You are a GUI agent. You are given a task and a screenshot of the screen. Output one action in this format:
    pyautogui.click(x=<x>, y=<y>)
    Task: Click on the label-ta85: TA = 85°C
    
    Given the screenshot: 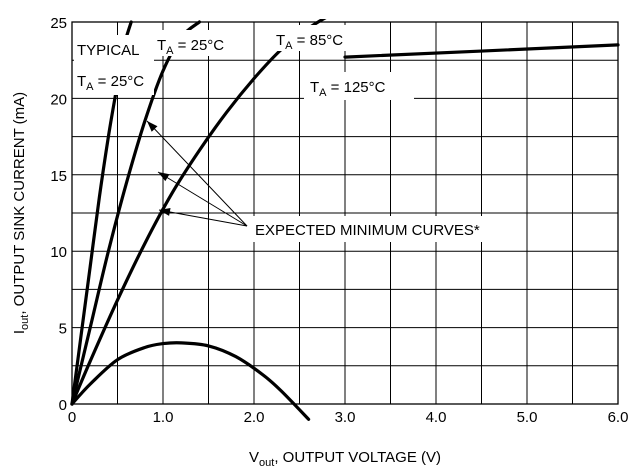 What is the action you would take?
    pyautogui.click(x=309, y=42)
    